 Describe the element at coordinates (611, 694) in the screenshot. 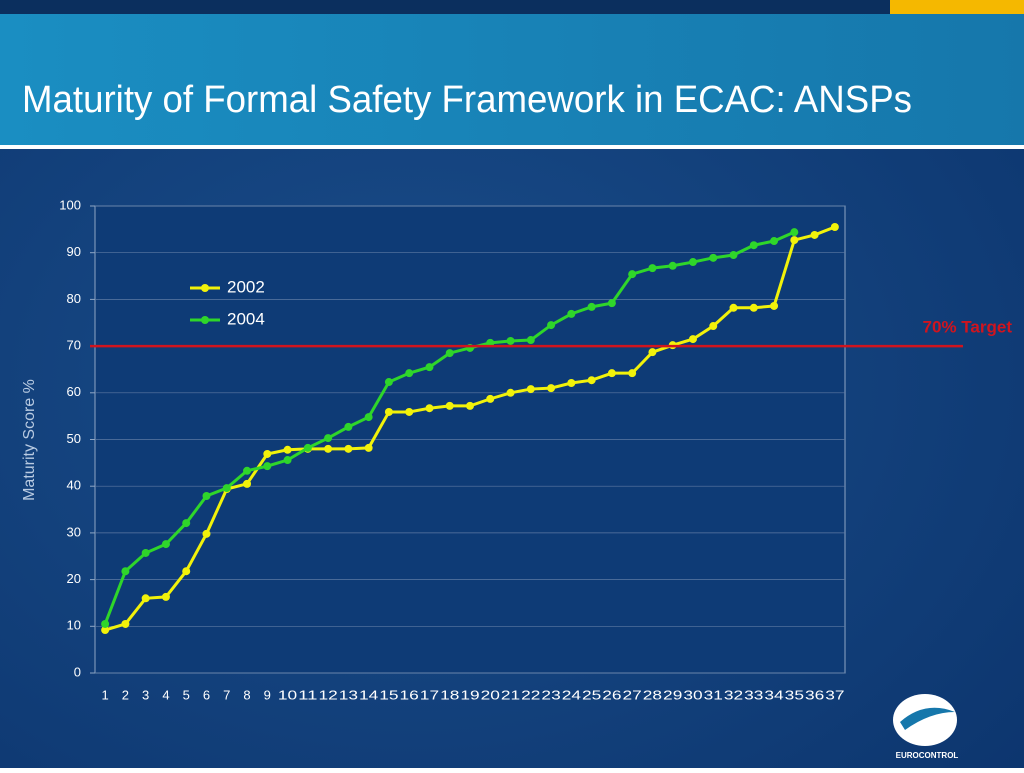

I see `x-tick-label: 26` at that location.